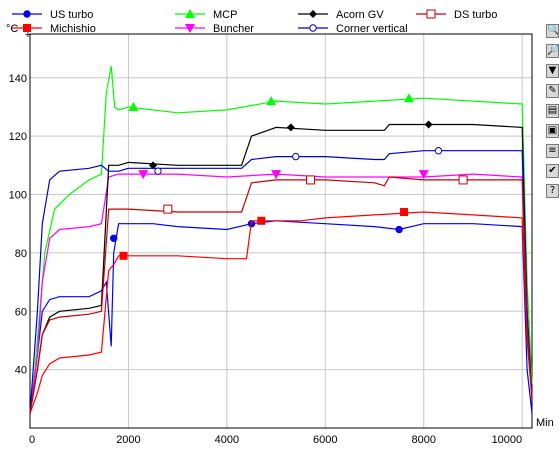 This screenshot has width=559, height=454. What do you see at coordinates (552, 71) in the screenshot?
I see `dropdown-icon: ▼` at bounding box center [552, 71].